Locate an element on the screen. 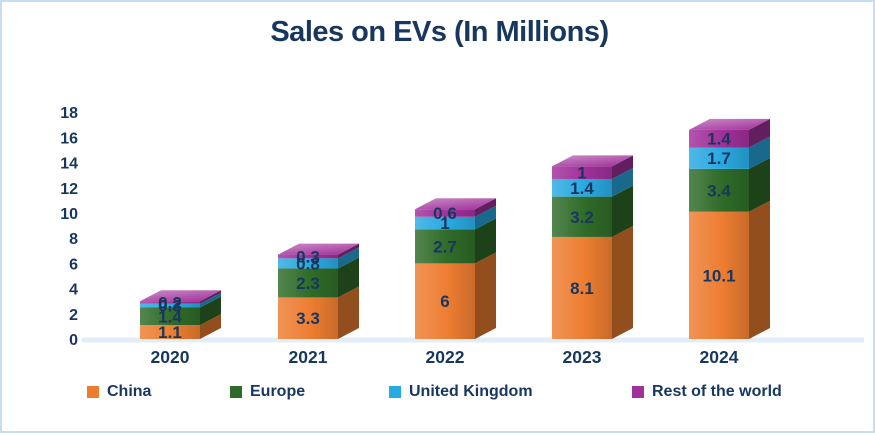  bar-segment-side-rest-of-the-world-2020 is located at coordinates (210, 297).